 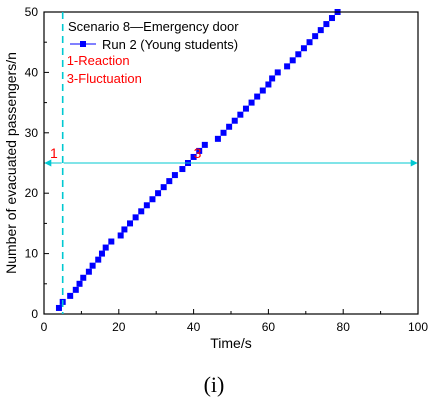 What do you see at coordinates (11, 163) in the screenshot?
I see `y-axis-title: Number of evacuated passengers/n` at bounding box center [11, 163].